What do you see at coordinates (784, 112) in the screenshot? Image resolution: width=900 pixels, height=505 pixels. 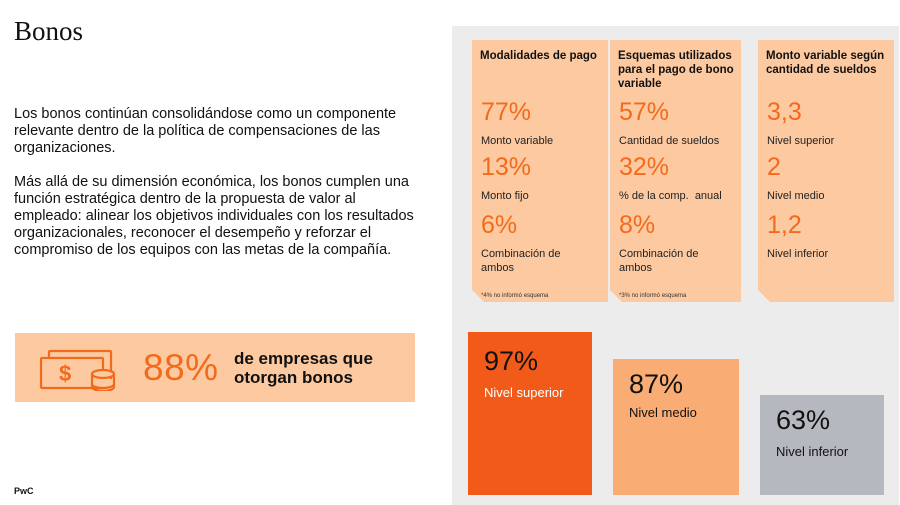 I see `stat-value: 3,3` at bounding box center [784, 112].